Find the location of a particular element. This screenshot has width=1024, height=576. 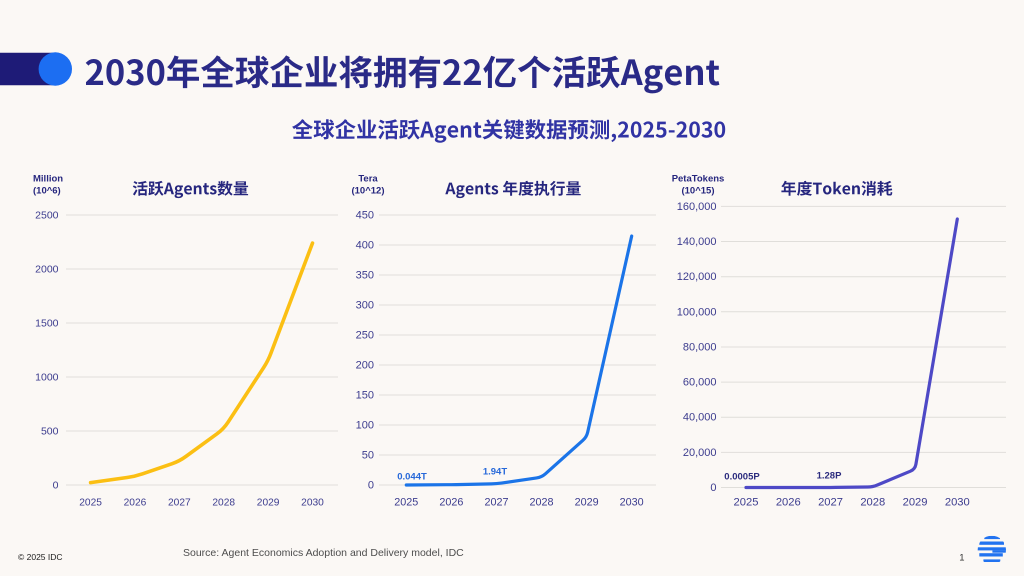

svg-text: 60,000 is located at coordinates (700, 383).